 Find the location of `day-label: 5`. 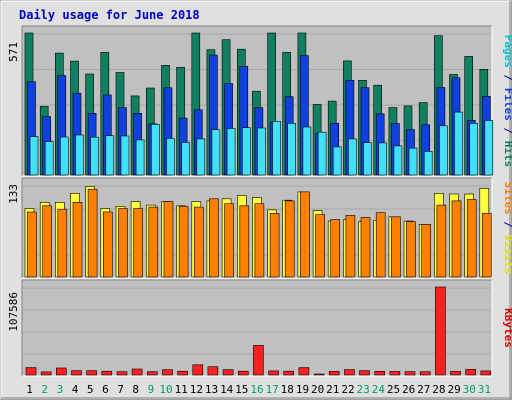

day-label: 5 is located at coordinates (90, 389).